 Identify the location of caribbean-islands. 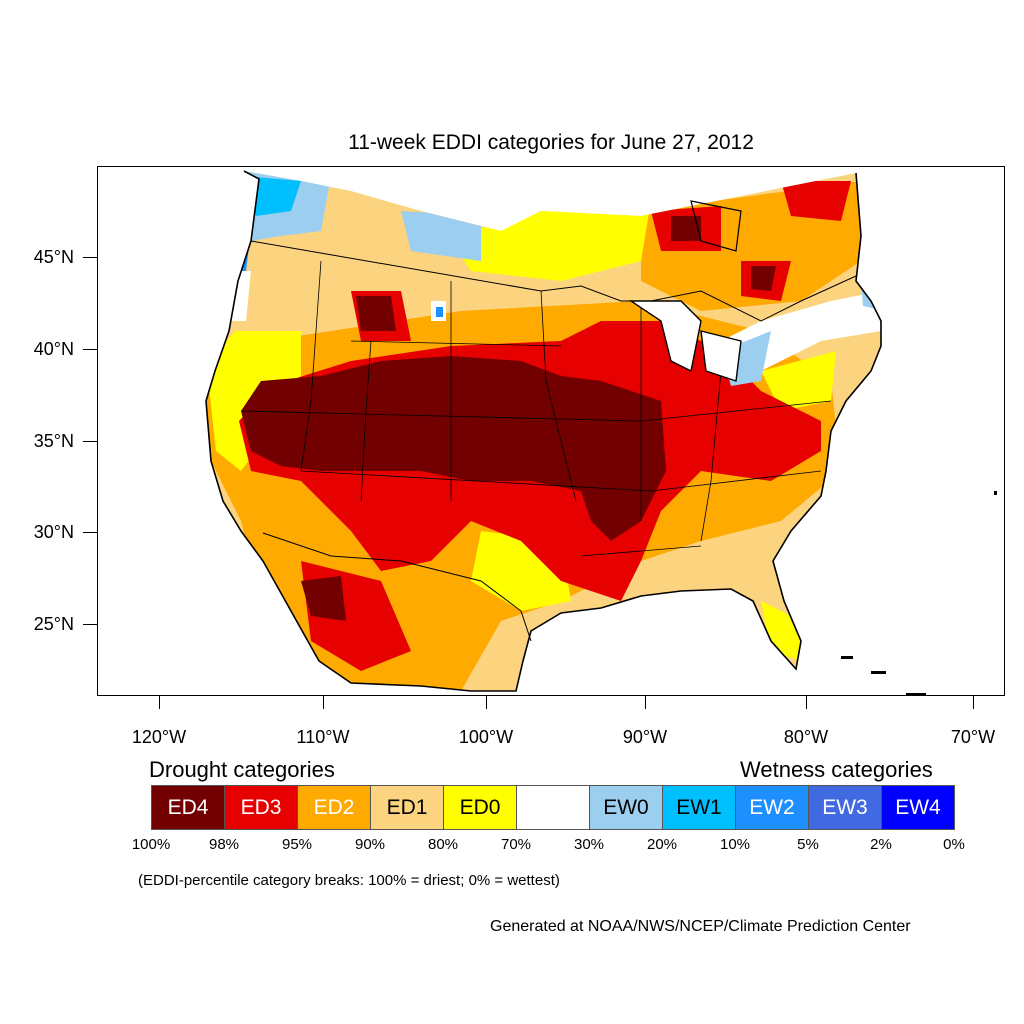
(919, 593).